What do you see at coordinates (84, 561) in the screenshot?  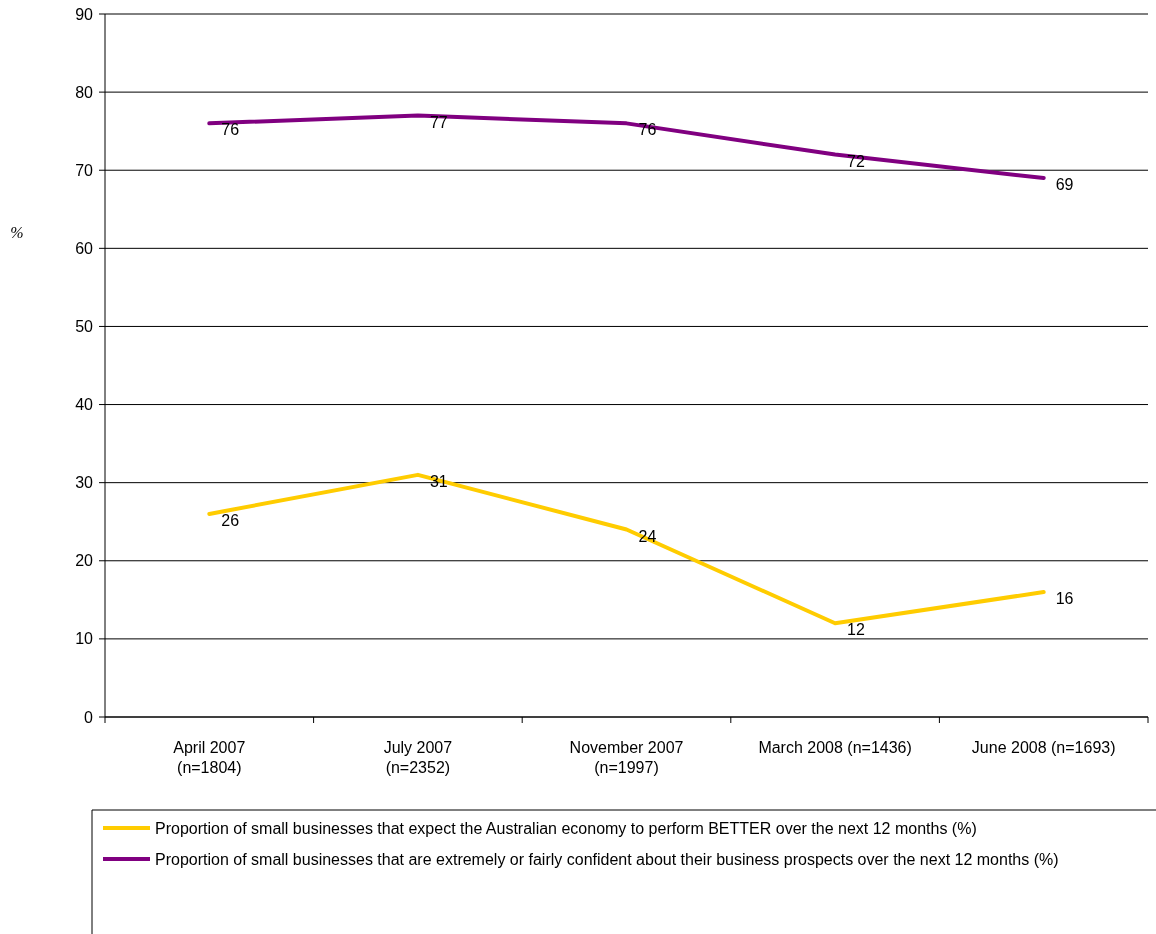 I see `y-tick-label: 20` at bounding box center [84, 561].